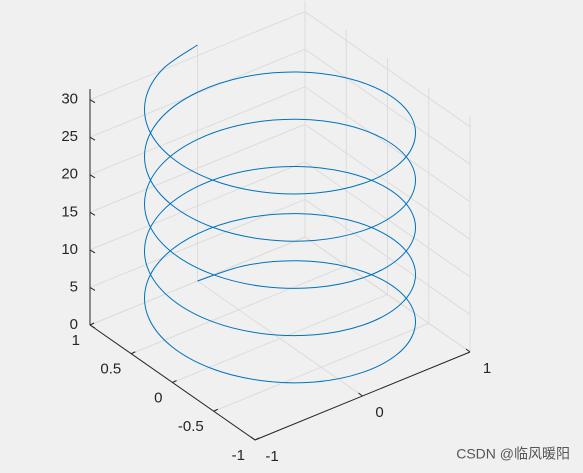 The width and height of the screenshot is (583, 473). I want to click on z-tick-label: 0, so click(74, 324).